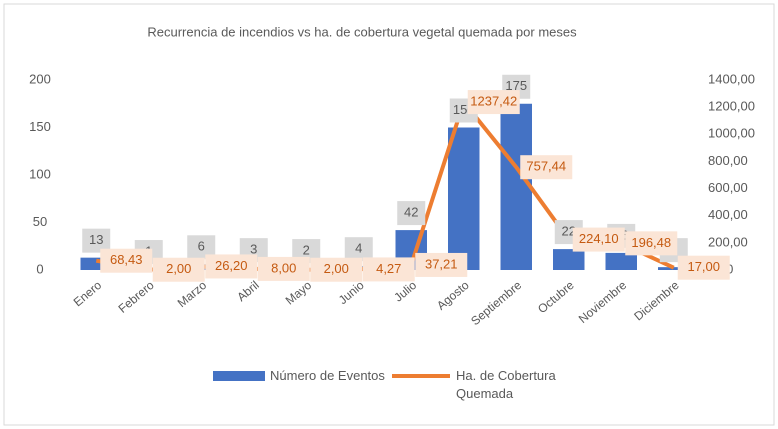 The image size is (778, 429). I want to click on data-label: 2, so click(306, 250).